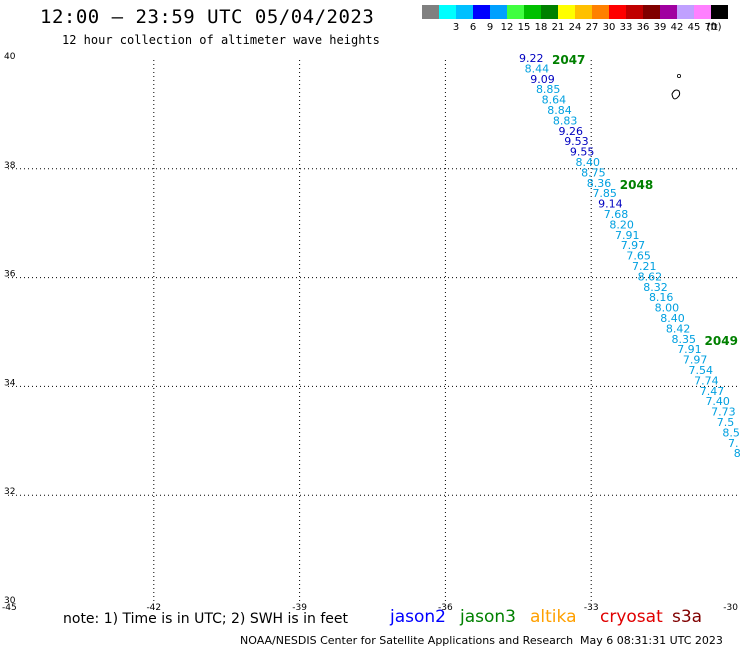 The image size is (740, 650). What do you see at coordinates (636, 185) in the screenshot?
I see `pass-time-label: 2048` at bounding box center [636, 185].